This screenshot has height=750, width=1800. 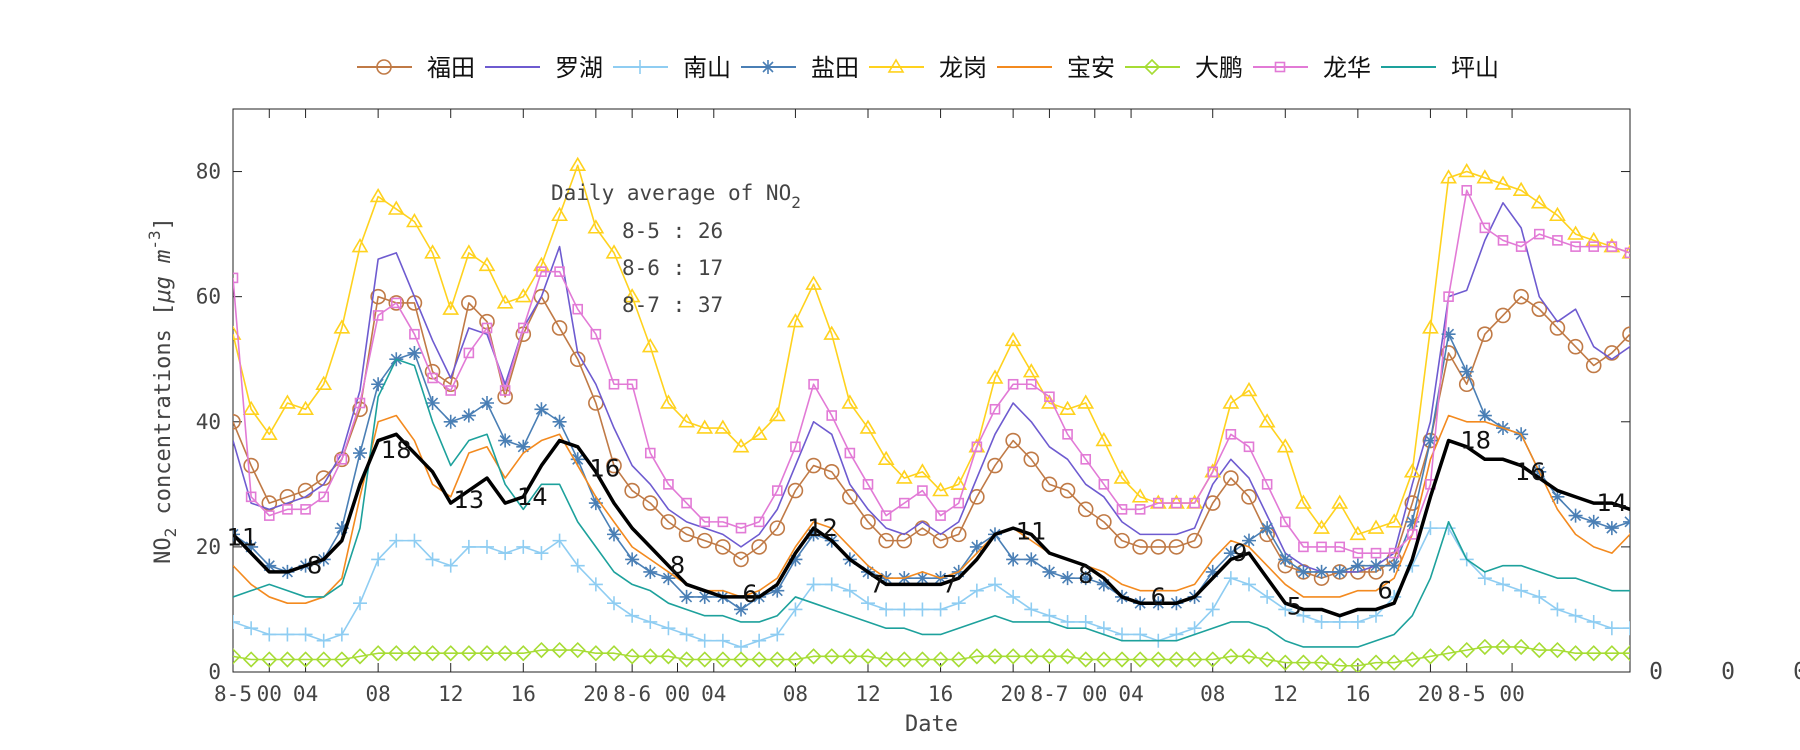 I want to click on x-tick-label: 8-5, so click(x=1467, y=694).